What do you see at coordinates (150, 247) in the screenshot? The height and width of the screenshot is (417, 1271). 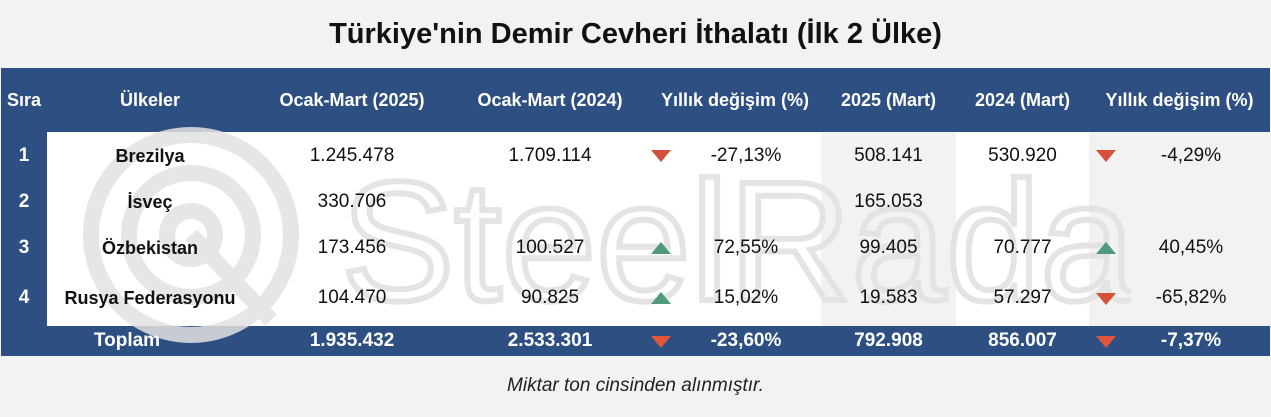 I see `row-country: Özbekistan` at bounding box center [150, 247].